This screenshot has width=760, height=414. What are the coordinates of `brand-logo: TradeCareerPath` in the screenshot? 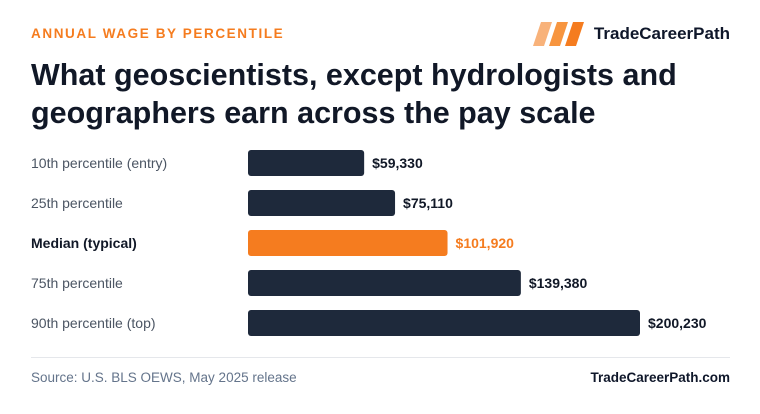 It's located at (631, 34).